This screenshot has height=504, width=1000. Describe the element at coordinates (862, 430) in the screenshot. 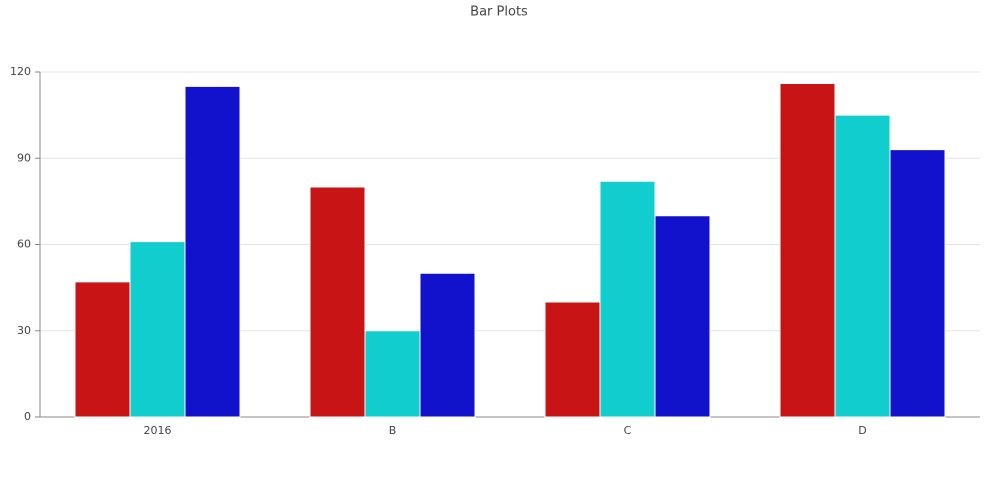

I see `x-tick-label: D` at that location.